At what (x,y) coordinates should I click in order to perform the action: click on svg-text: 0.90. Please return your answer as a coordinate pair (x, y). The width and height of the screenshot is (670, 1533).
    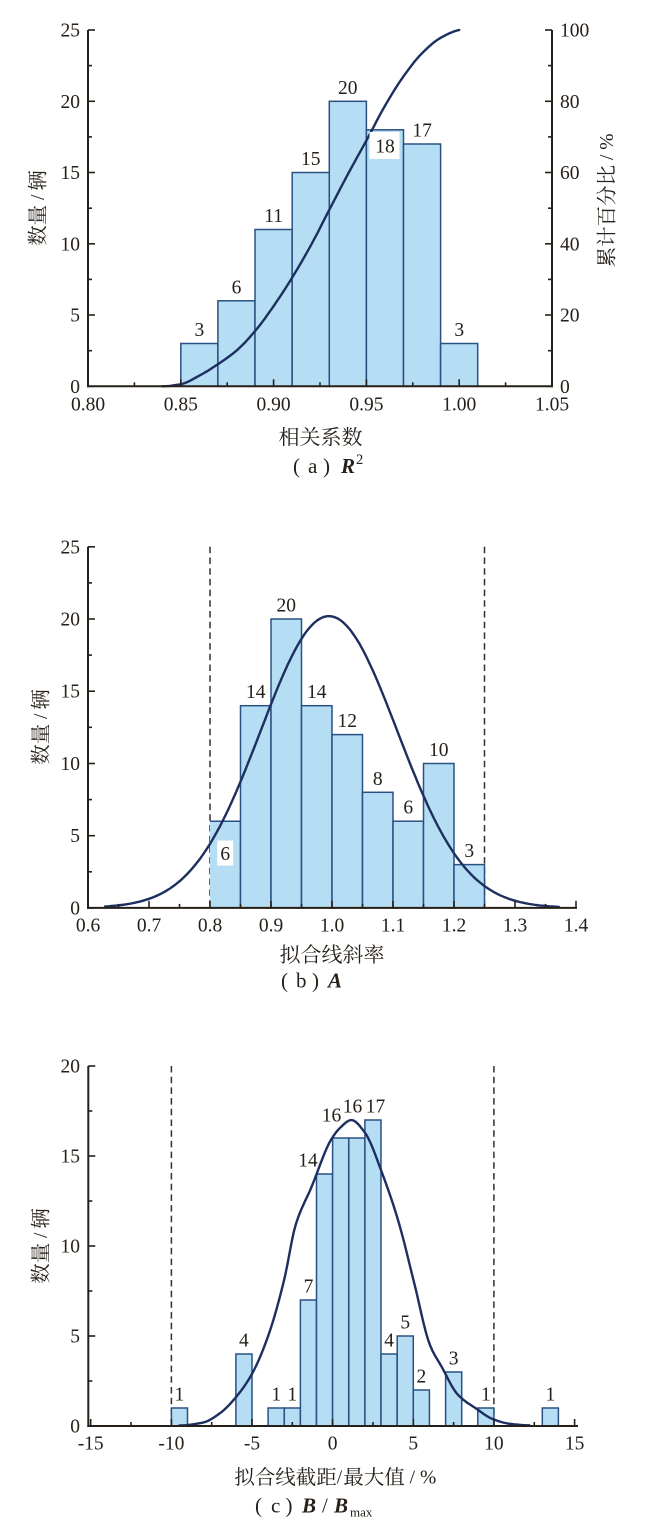
    Looking at the image, I should click on (274, 405).